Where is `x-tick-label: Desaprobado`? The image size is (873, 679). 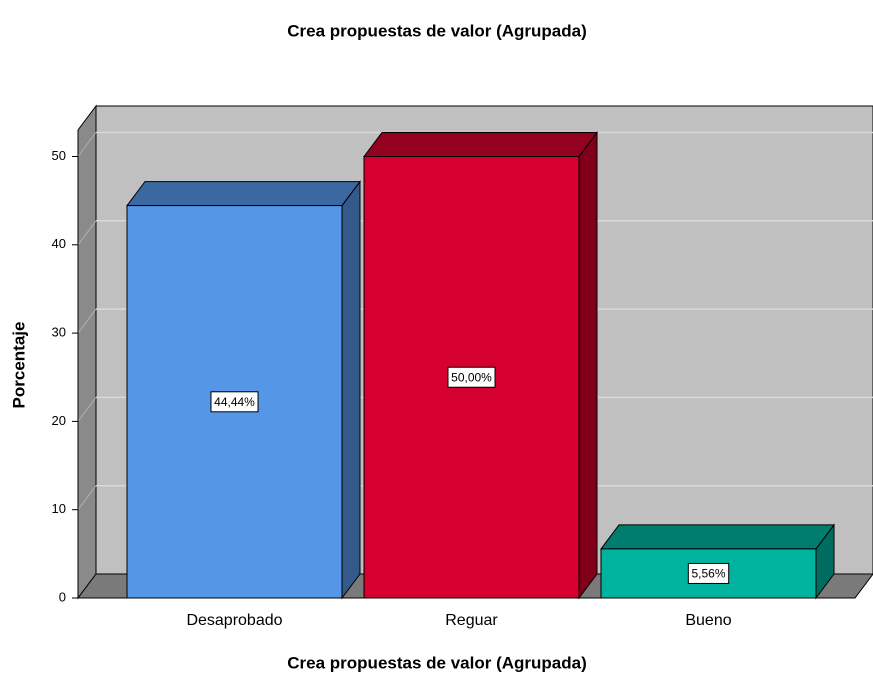
x-tick-label: Desaprobado is located at coordinates (234, 620).